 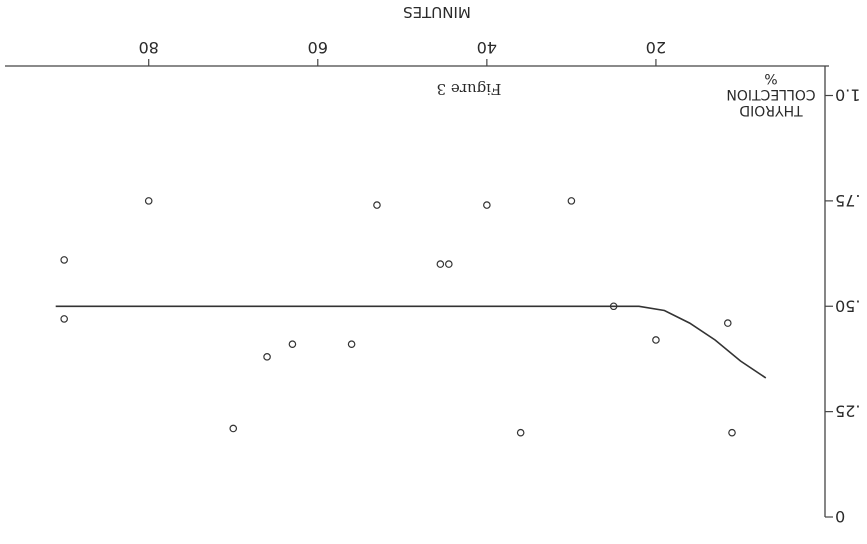 What do you see at coordinates (656, 47) in the screenshot?
I see `x-tick-label: 20` at bounding box center [656, 47].